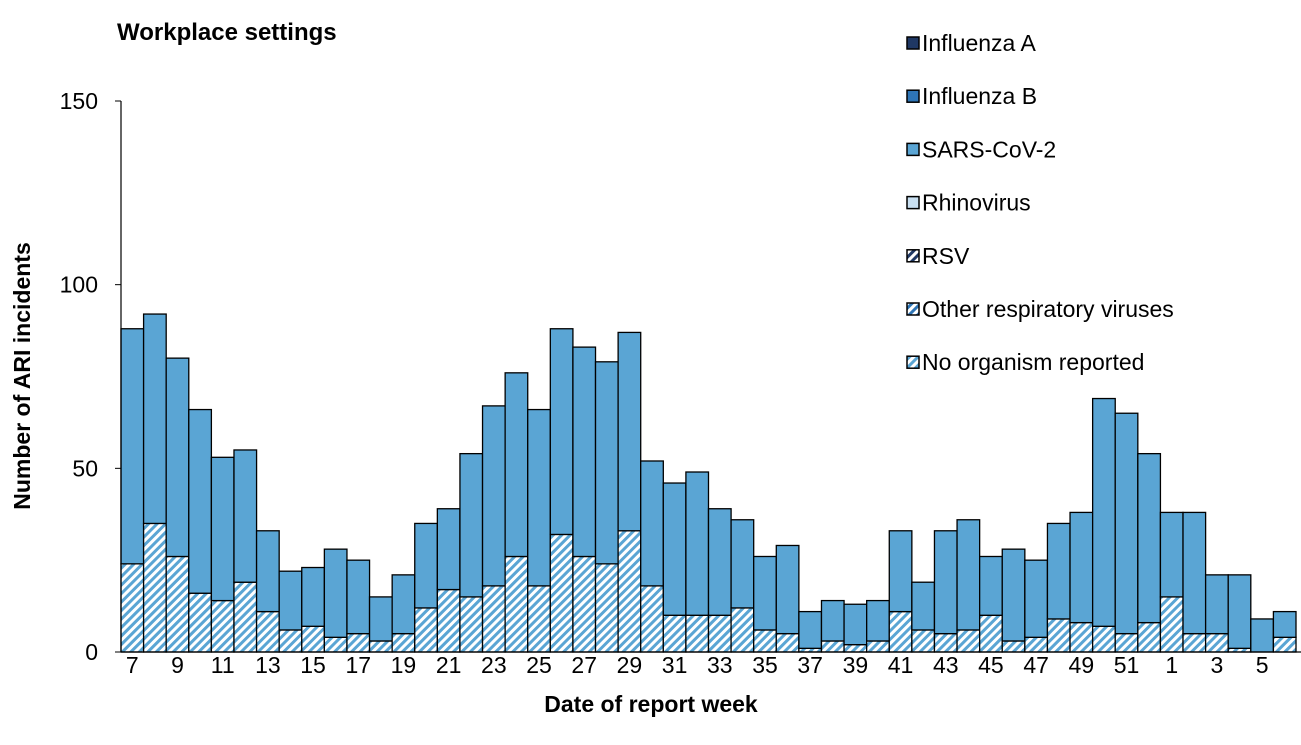  What do you see at coordinates (584, 665) in the screenshot?
I see `x-tick-label: 27` at bounding box center [584, 665].